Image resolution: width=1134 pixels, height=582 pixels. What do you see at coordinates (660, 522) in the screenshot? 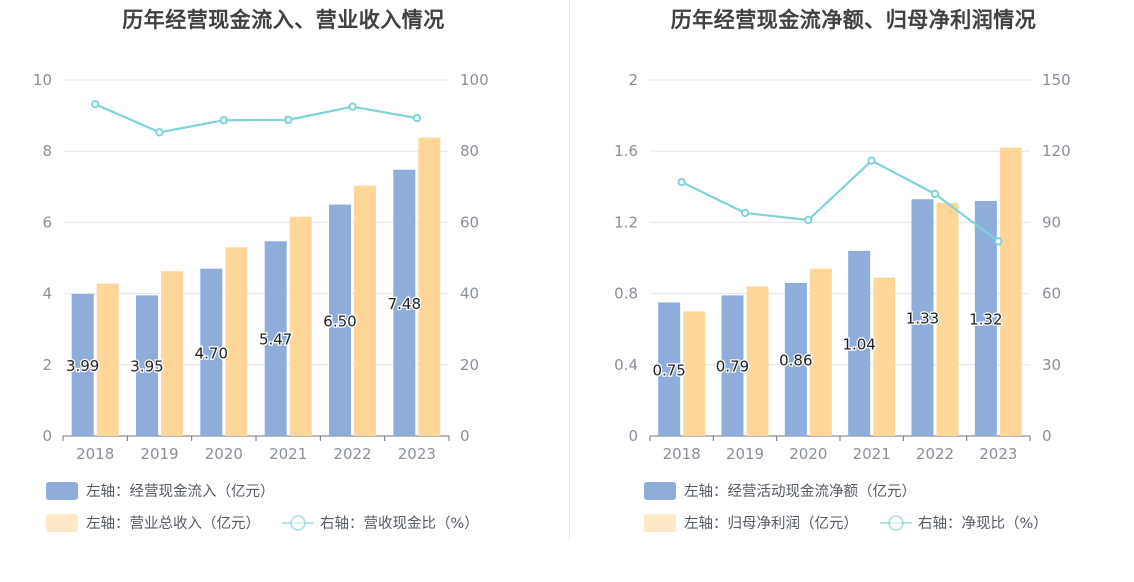
I see `legend-swatch-profit` at bounding box center [660, 522].